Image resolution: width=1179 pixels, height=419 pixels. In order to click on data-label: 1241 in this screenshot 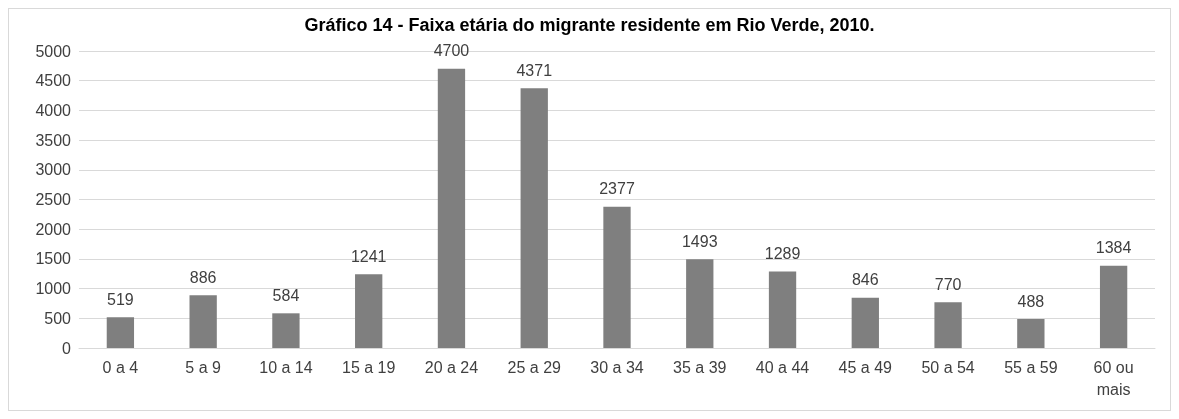, I will do `click(368, 256)`.